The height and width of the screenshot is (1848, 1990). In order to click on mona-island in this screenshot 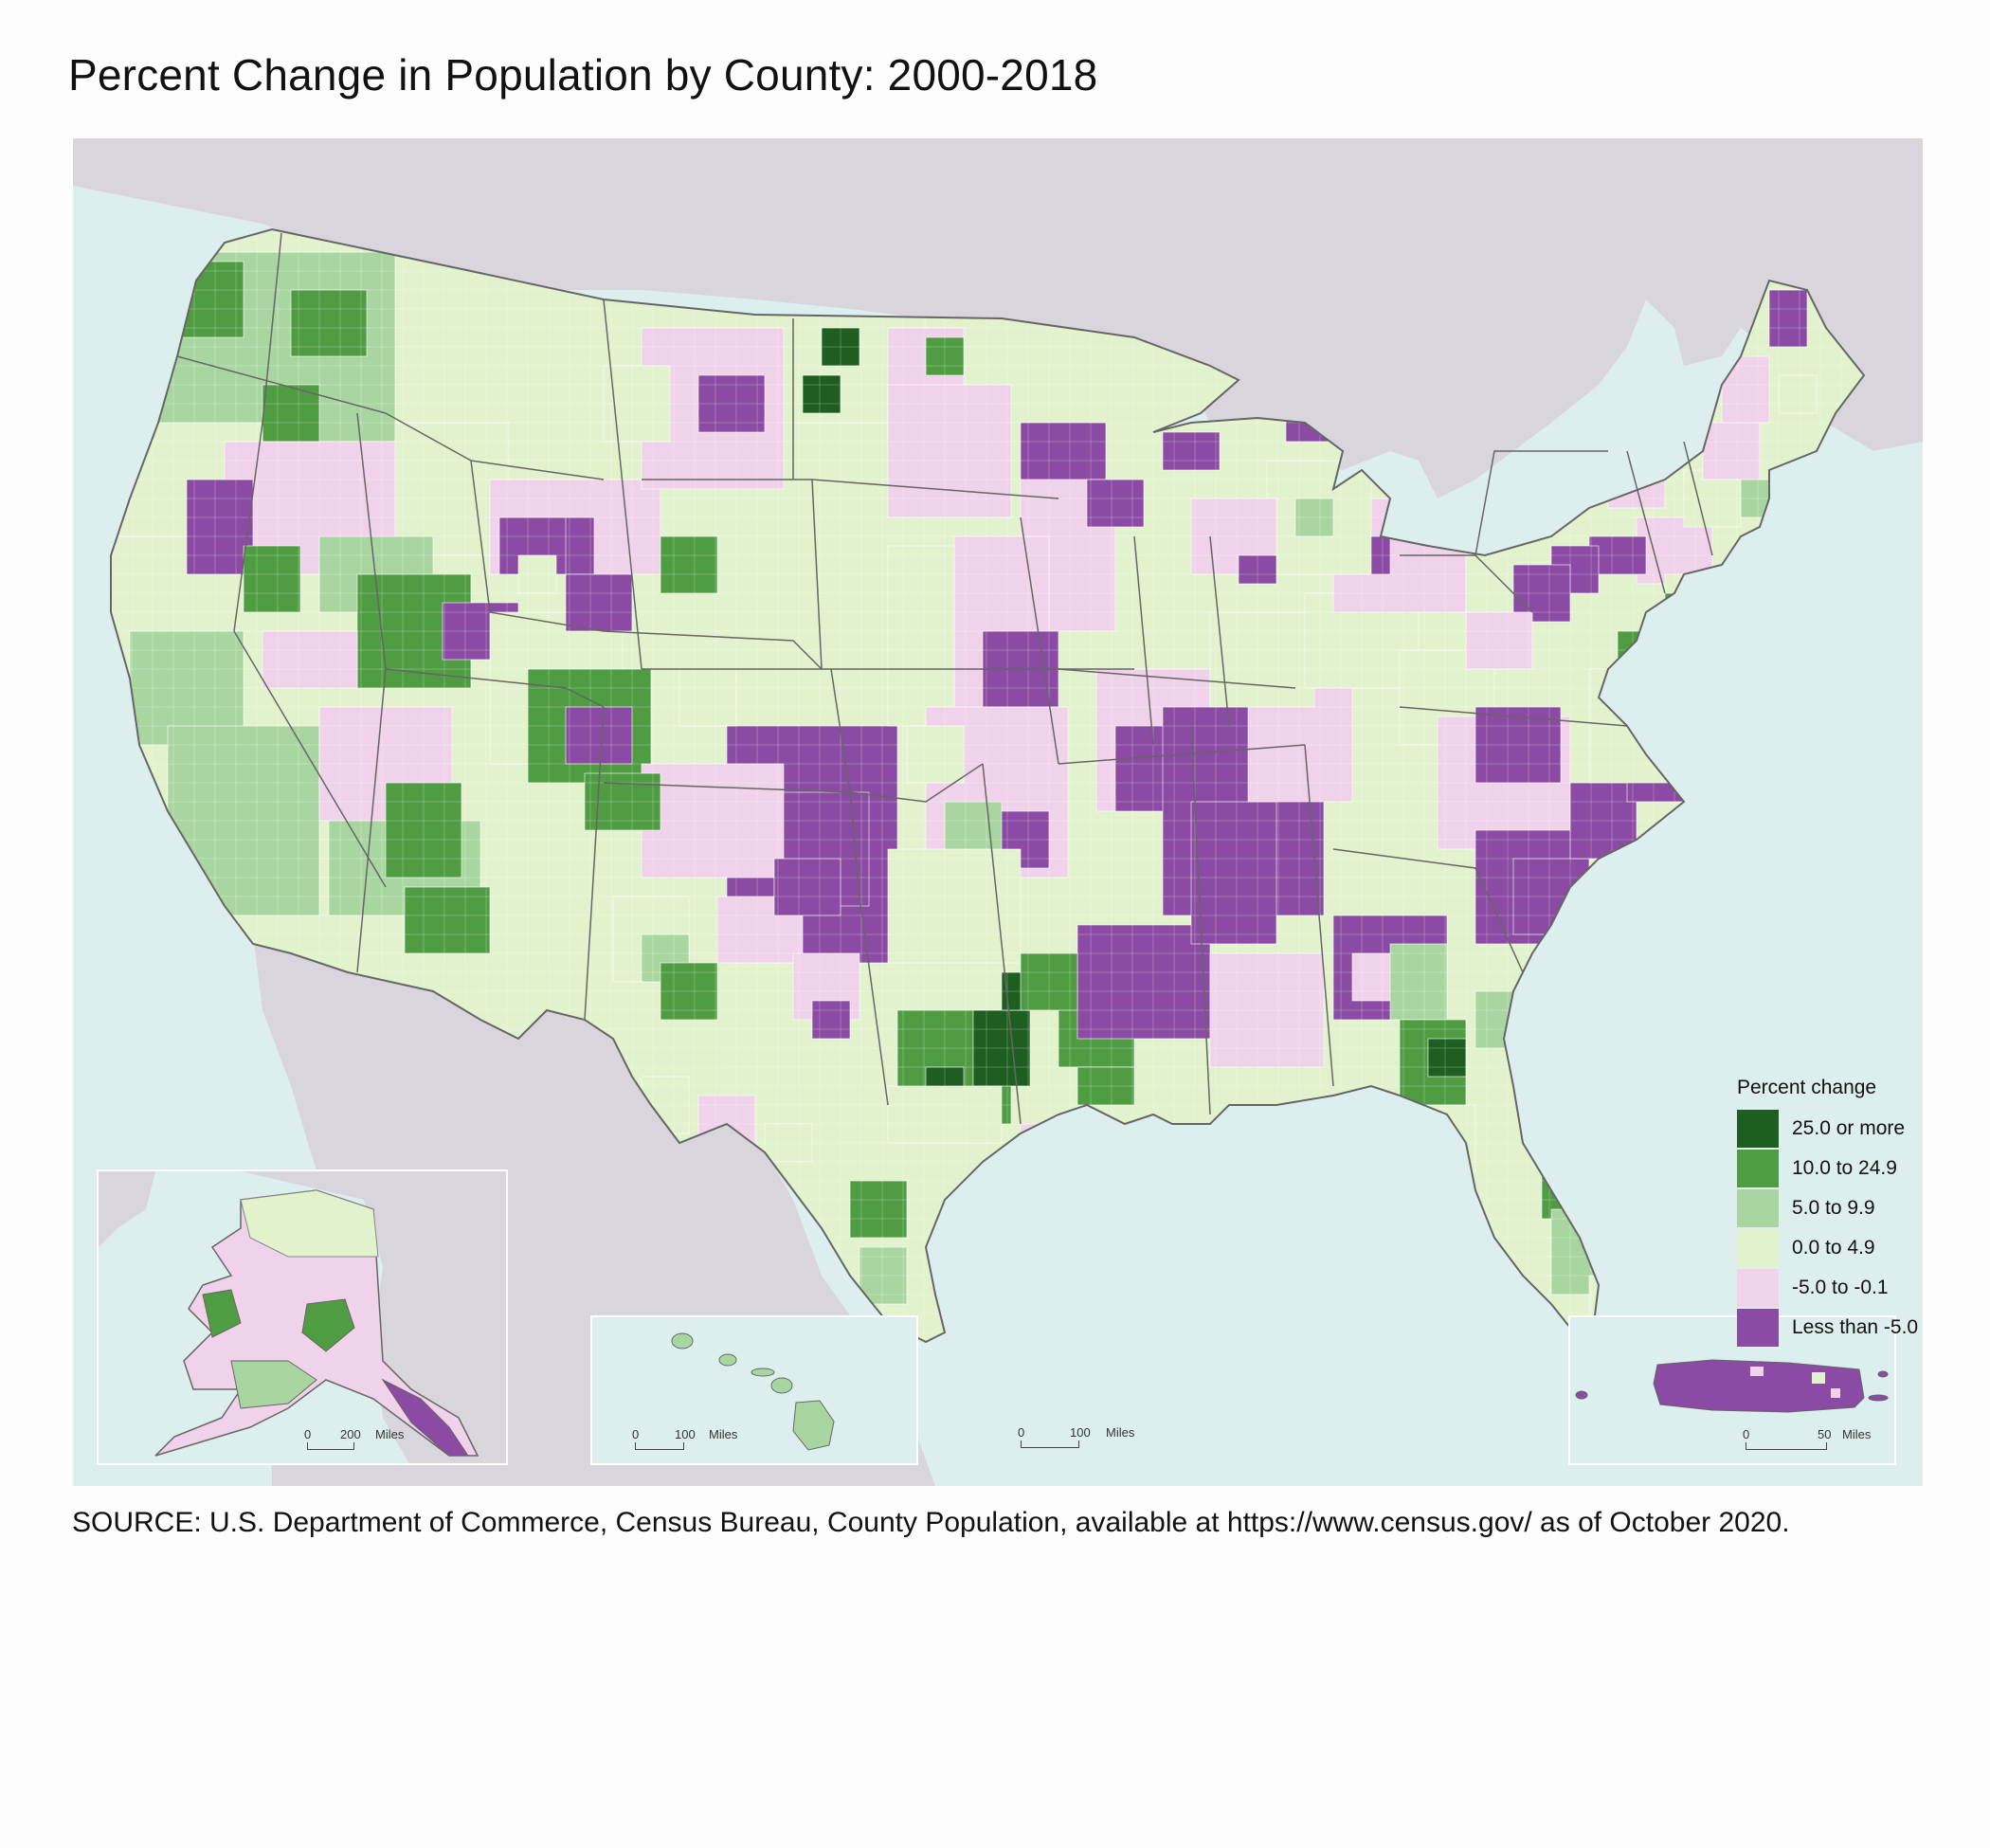, I will do `click(1581, 1395)`.